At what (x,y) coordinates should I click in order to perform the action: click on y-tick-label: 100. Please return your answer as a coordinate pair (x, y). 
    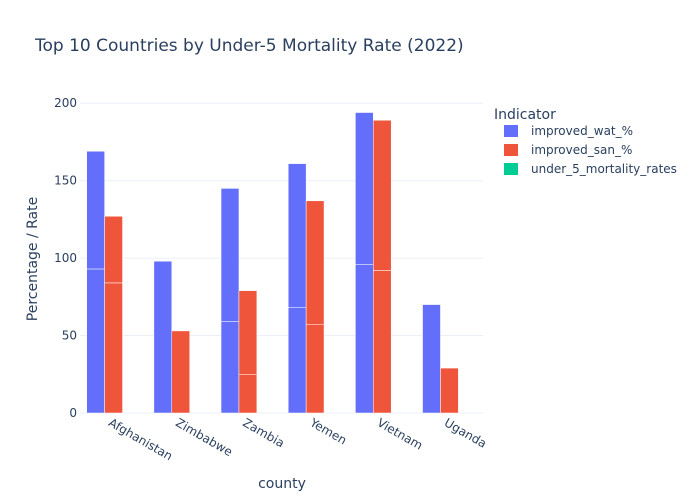
    Looking at the image, I should click on (65, 258).